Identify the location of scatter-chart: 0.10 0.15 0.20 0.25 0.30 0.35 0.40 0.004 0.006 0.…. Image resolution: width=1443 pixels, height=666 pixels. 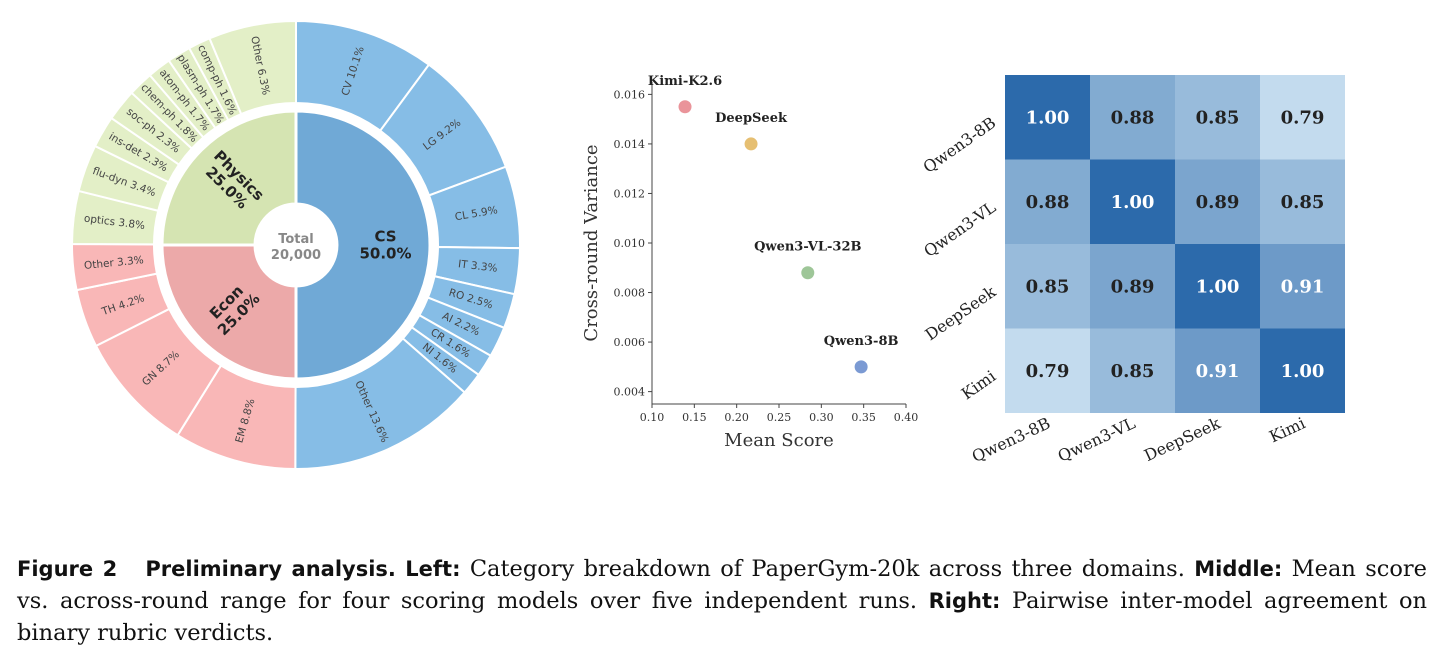
(749, 262).